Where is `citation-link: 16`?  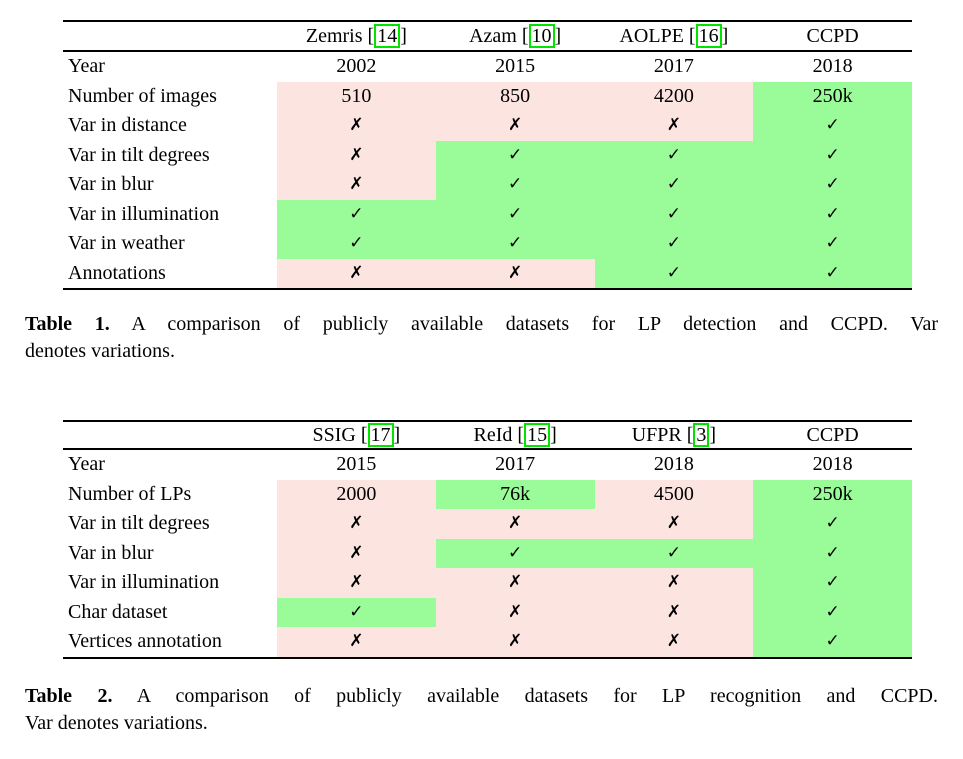 citation-link: 16 is located at coordinates (708, 36).